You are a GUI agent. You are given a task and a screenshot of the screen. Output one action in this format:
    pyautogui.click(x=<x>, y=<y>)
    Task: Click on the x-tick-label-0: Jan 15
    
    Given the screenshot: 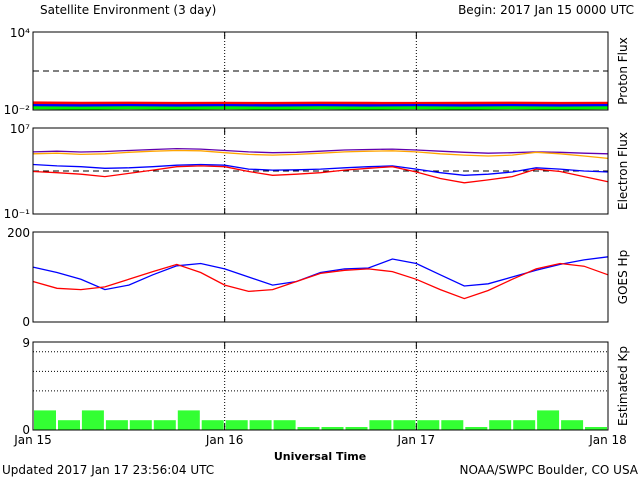 What is the action you would take?
    pyautogui.click(x=32, y=440)
    